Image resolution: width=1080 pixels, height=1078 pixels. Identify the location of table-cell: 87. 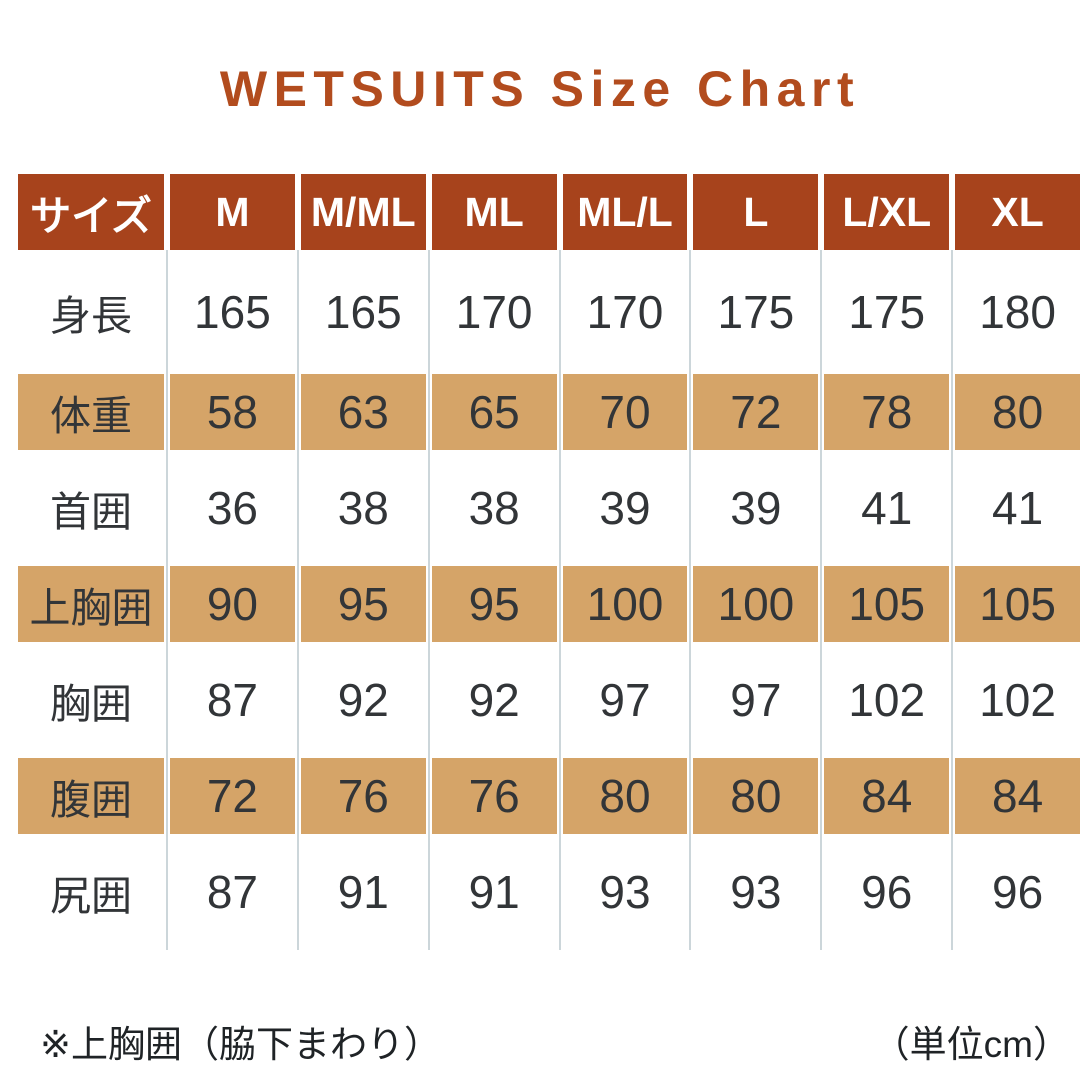
(232, 700).